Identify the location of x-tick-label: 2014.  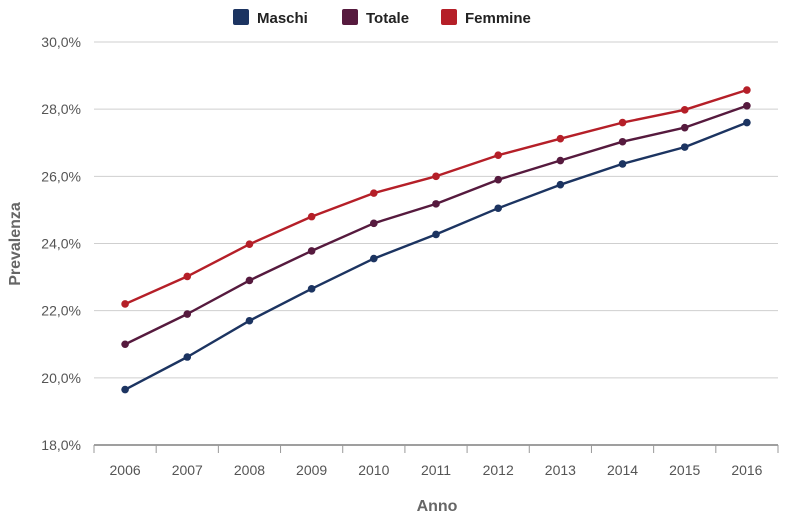
(622, 470).